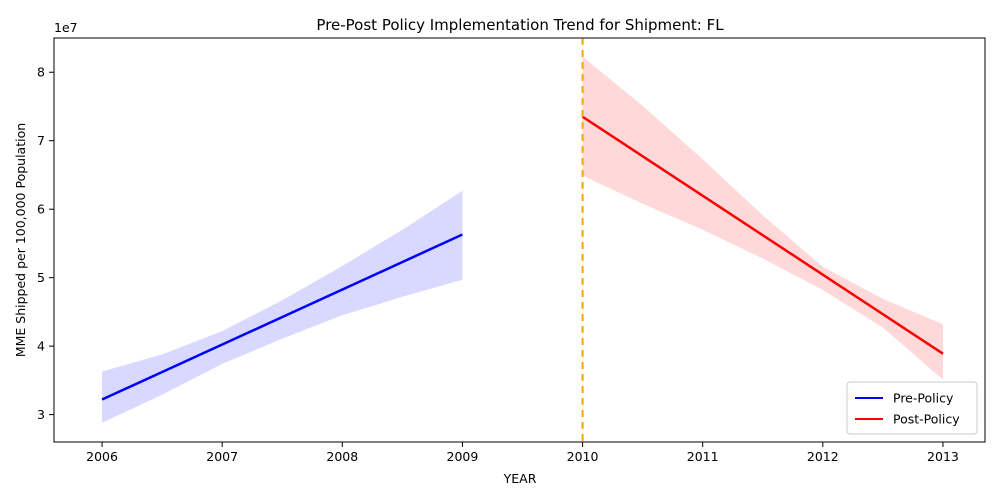  I want to click on legend: Pre-Policy Post-Policy, so click(912, 408).